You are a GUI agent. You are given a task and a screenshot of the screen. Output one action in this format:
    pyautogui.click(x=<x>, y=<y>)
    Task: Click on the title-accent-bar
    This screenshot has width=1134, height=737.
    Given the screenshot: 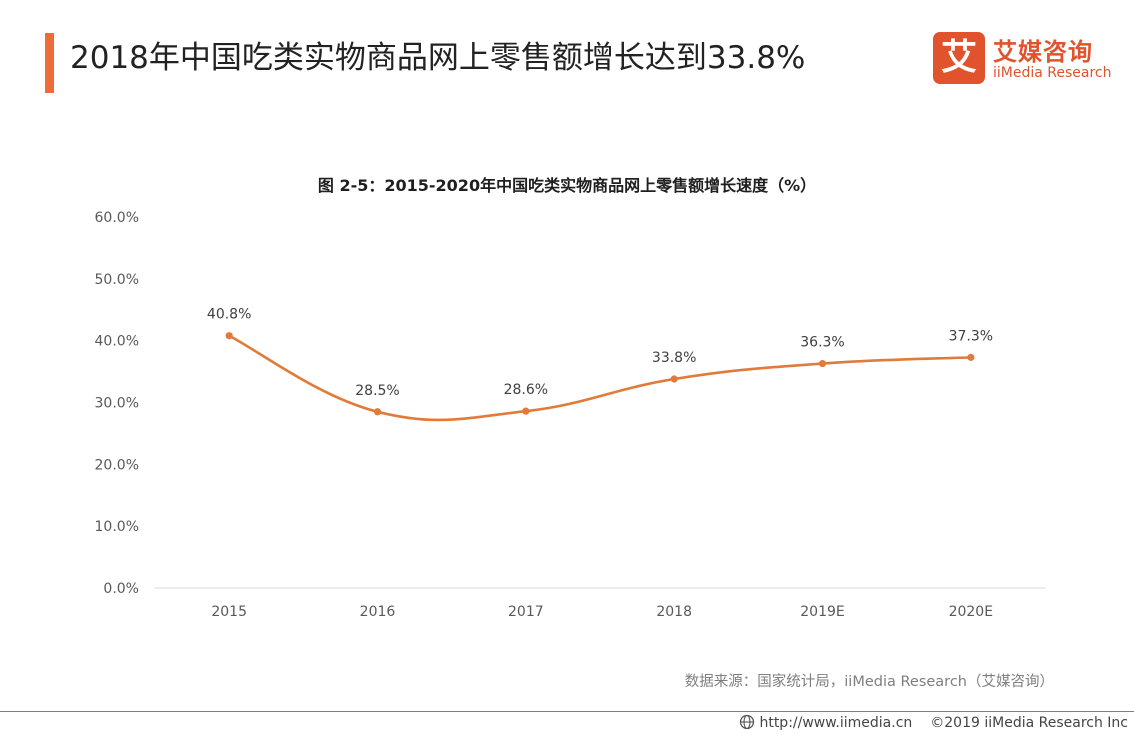 What is the action you would take?
    pyautogui.click(x=49, y=63)
    